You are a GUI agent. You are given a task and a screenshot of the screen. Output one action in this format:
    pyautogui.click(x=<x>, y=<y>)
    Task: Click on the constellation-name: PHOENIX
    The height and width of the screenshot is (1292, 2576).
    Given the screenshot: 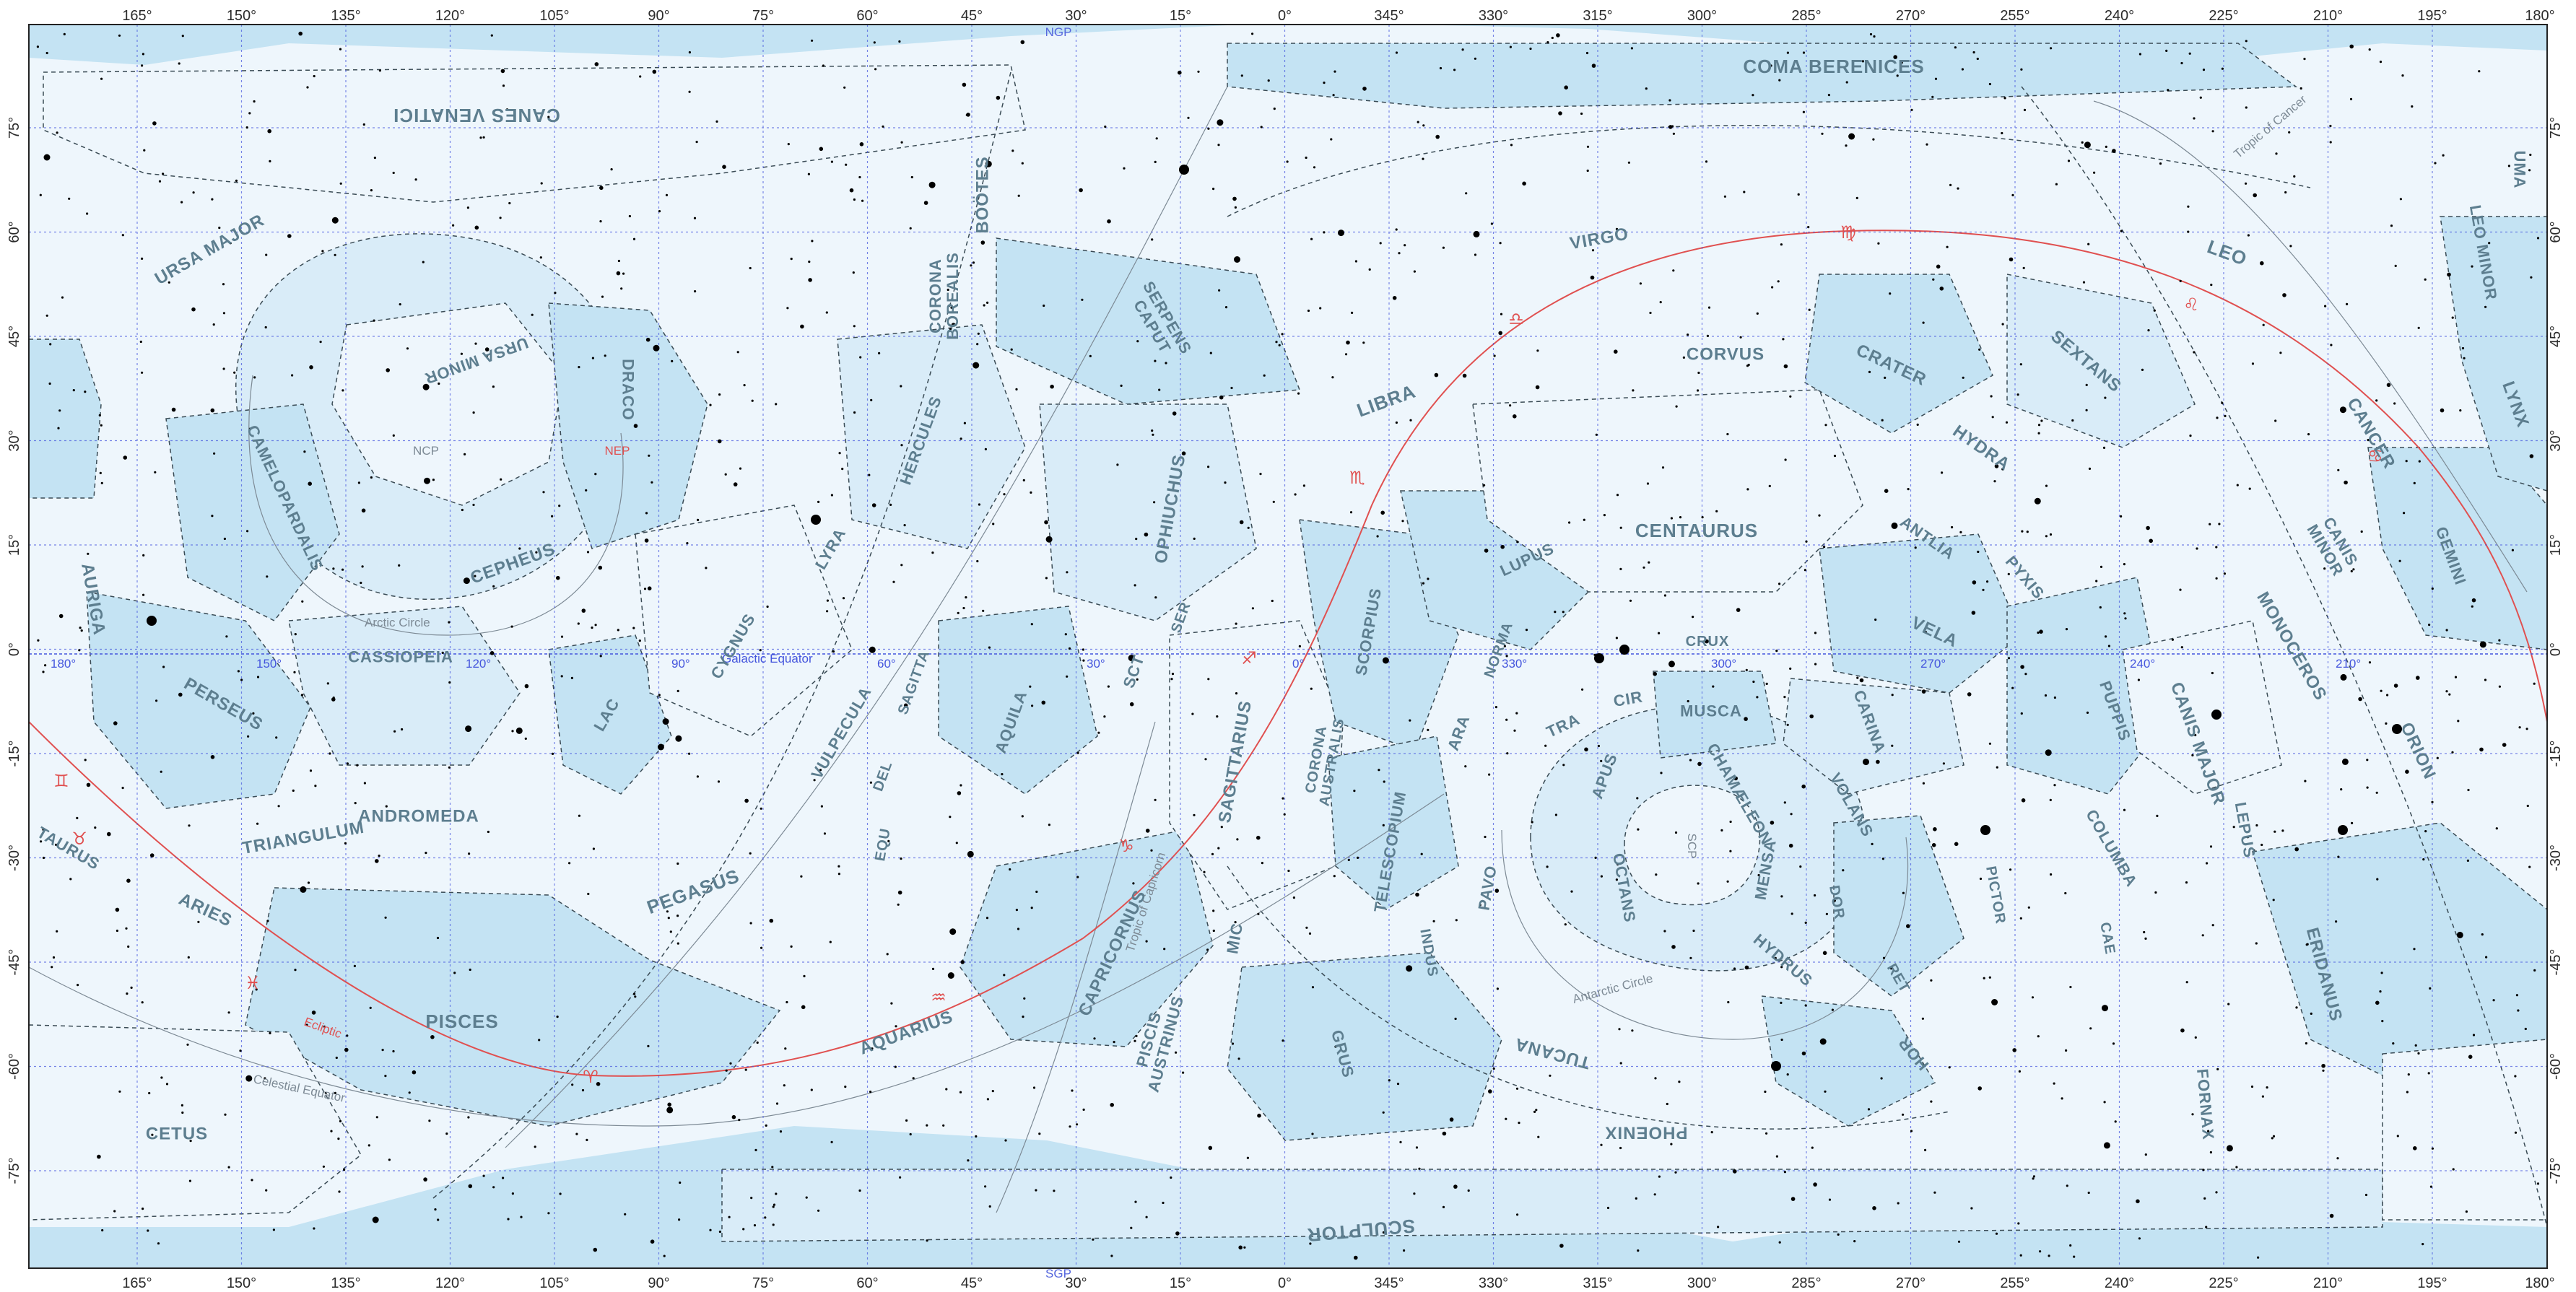 What is the action you would take?
    pyautogui.click(x=1645, y=1133)
    